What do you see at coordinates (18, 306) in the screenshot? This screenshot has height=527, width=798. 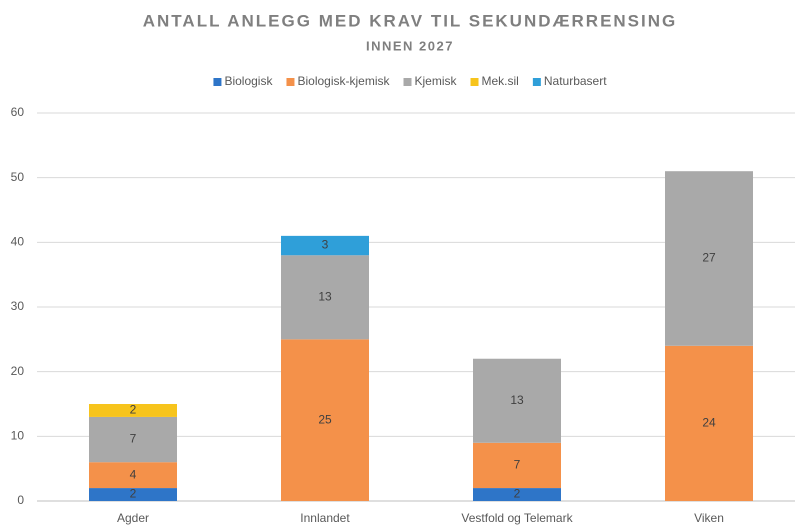 I see `y-tick-label: 30` at bounding box center [18, 306].